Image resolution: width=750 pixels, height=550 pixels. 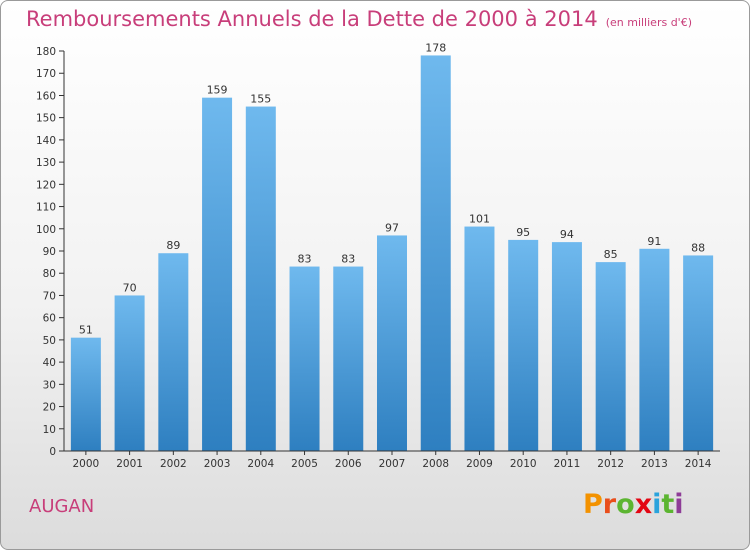 I want to click on data-label: 159, so click(x=217, y=90).